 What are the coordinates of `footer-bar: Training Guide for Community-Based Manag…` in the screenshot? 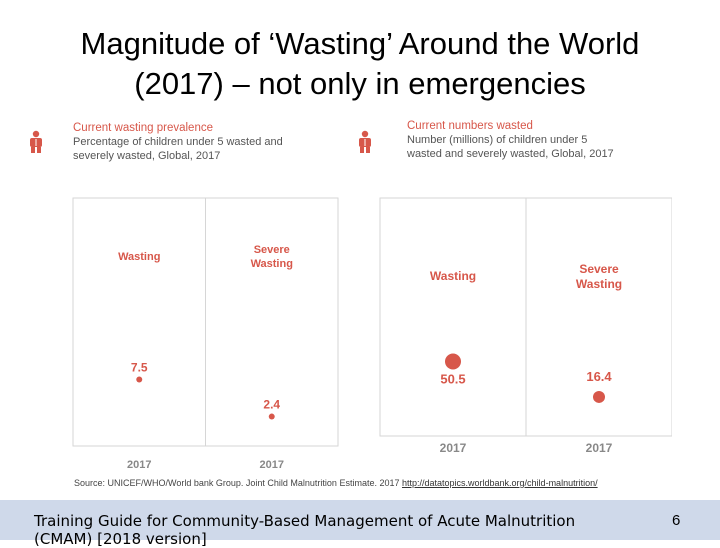 It's located at (360, 524).